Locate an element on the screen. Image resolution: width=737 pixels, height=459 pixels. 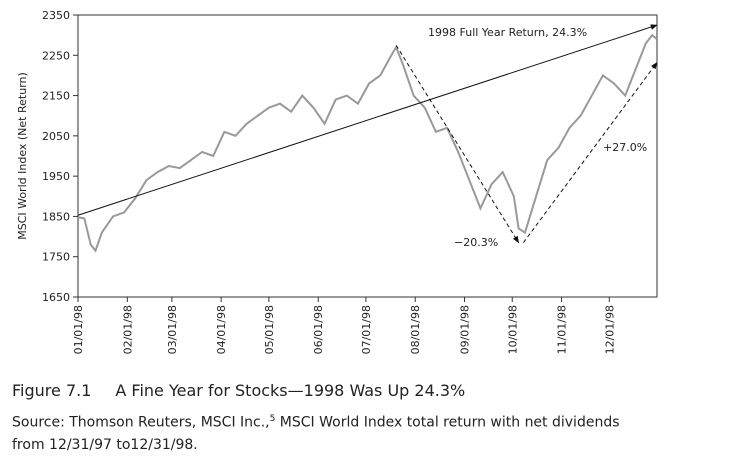
y-tick-label: 1650 is located at coordinates (56, 297).